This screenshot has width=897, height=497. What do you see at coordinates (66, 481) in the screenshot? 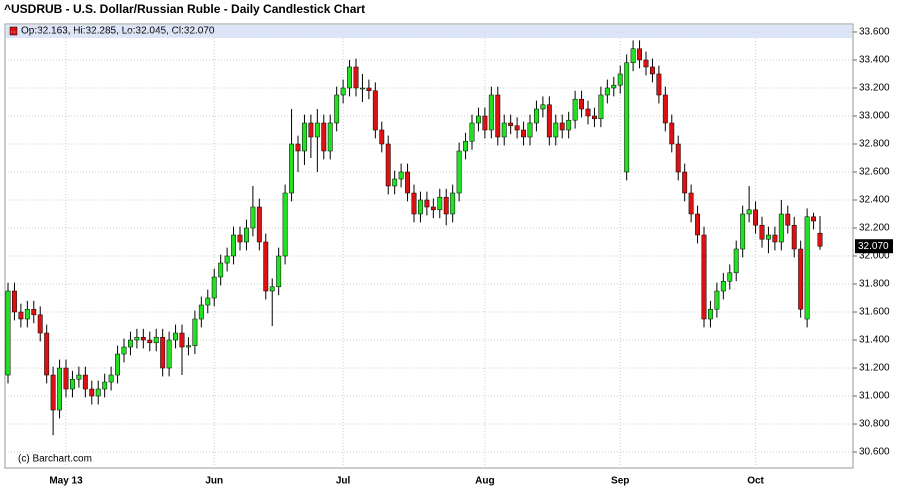
I see `x-tick-label: May 13` at bounding box center [66, 481].